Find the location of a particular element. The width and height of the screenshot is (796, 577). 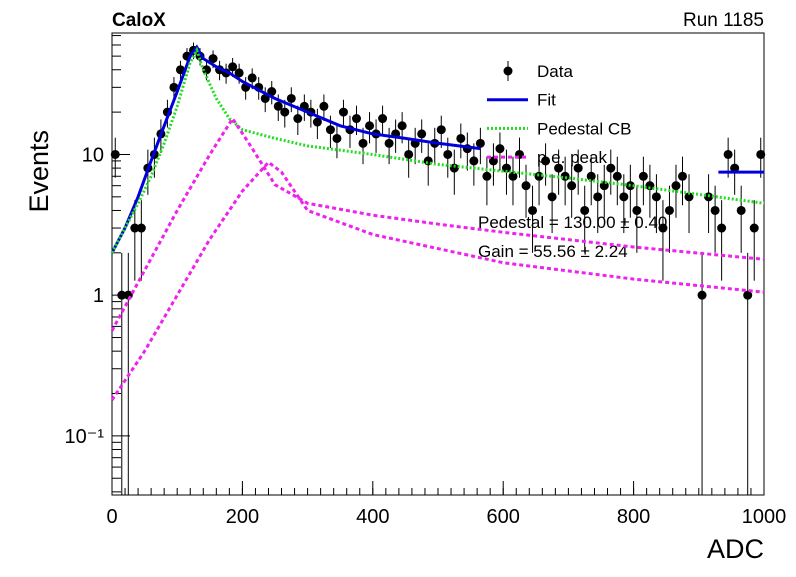

y-axis-title: Events is located at coordinates (39, 171).